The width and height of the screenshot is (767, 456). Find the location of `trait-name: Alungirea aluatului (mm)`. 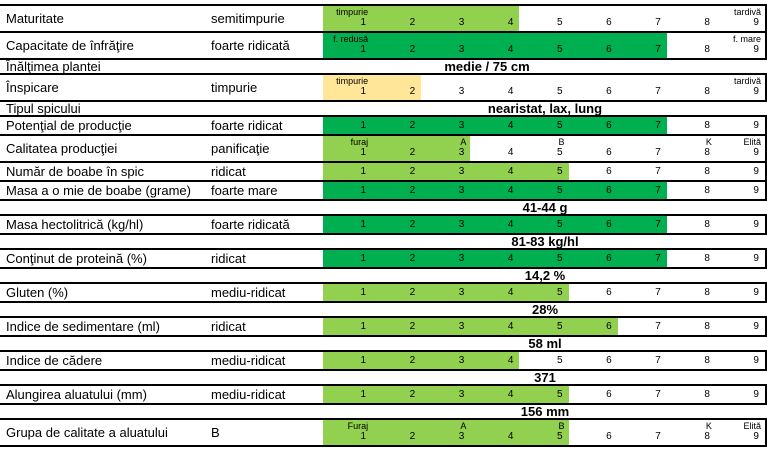

trait-name: Alungirea aluatului (mm) is located at coordinates (76, 394).